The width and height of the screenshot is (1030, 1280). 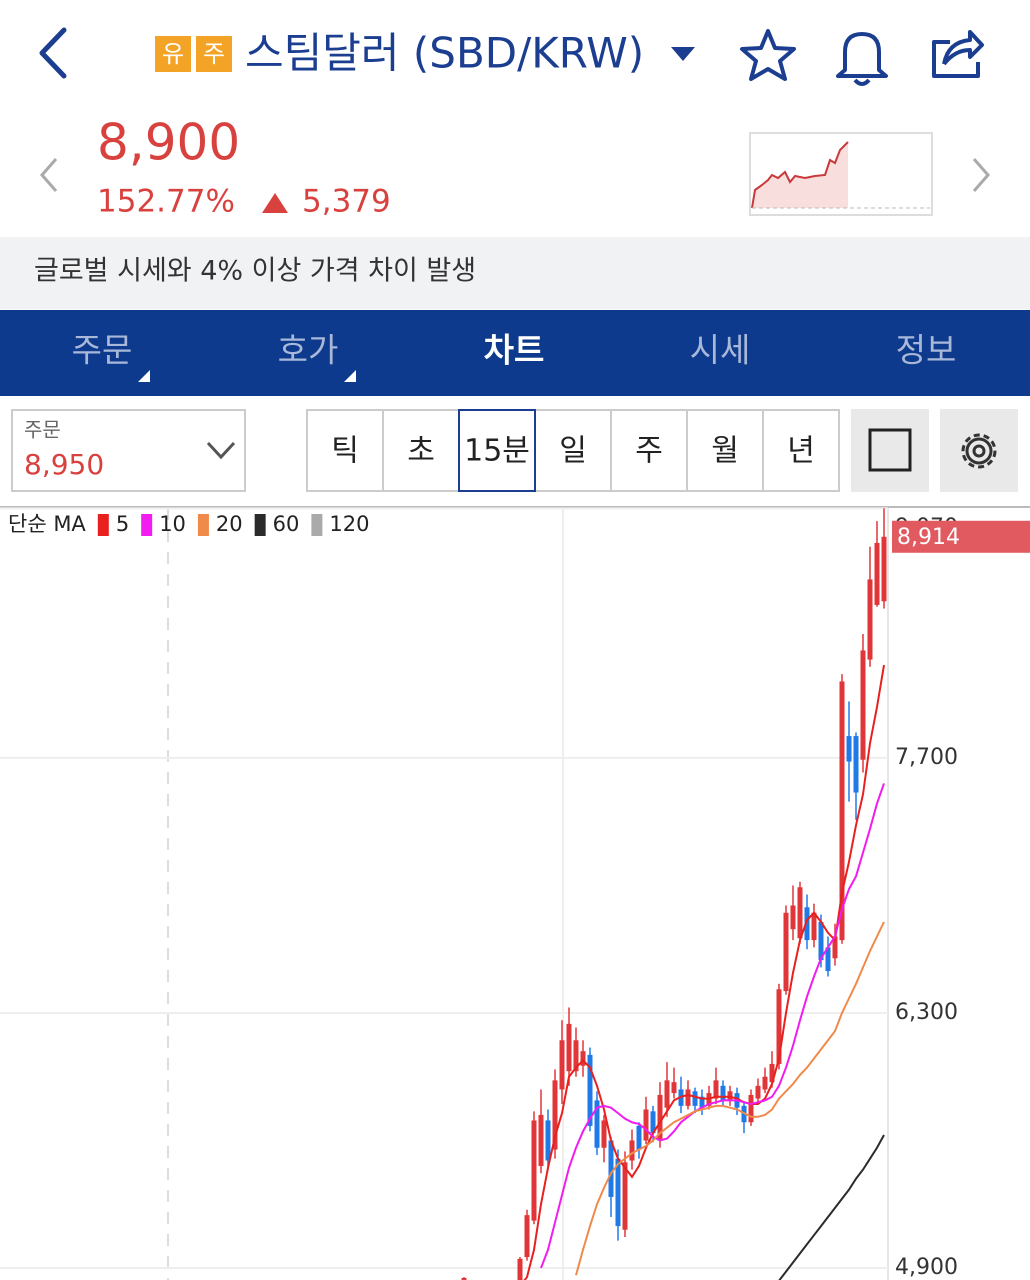 I want to click on coin-title: 스팀달러 (SBD/KRW), so click(x=444, y=53).